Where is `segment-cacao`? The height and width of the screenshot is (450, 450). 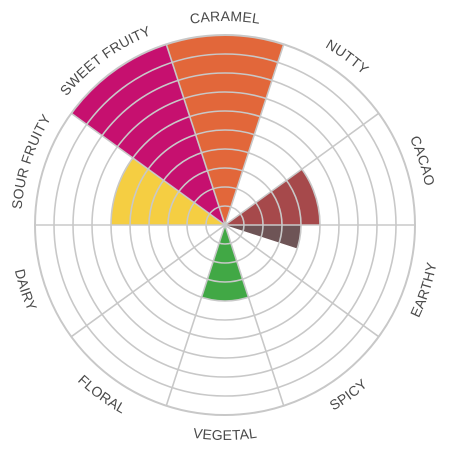 segment-cacao is located at coordinates (272, 197).